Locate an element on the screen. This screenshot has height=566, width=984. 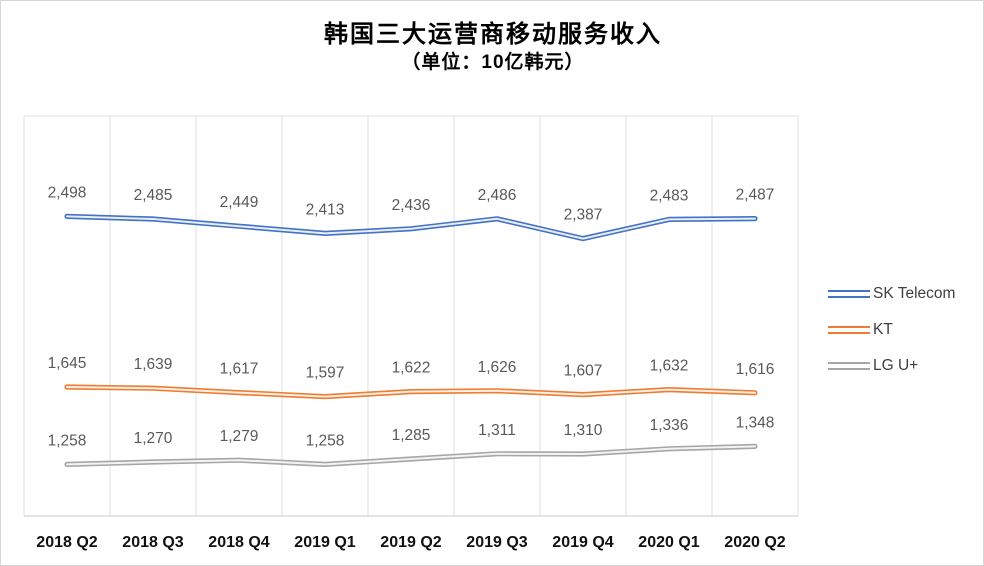
legend-label: SK Telecom is located at coordinates (914, 293).